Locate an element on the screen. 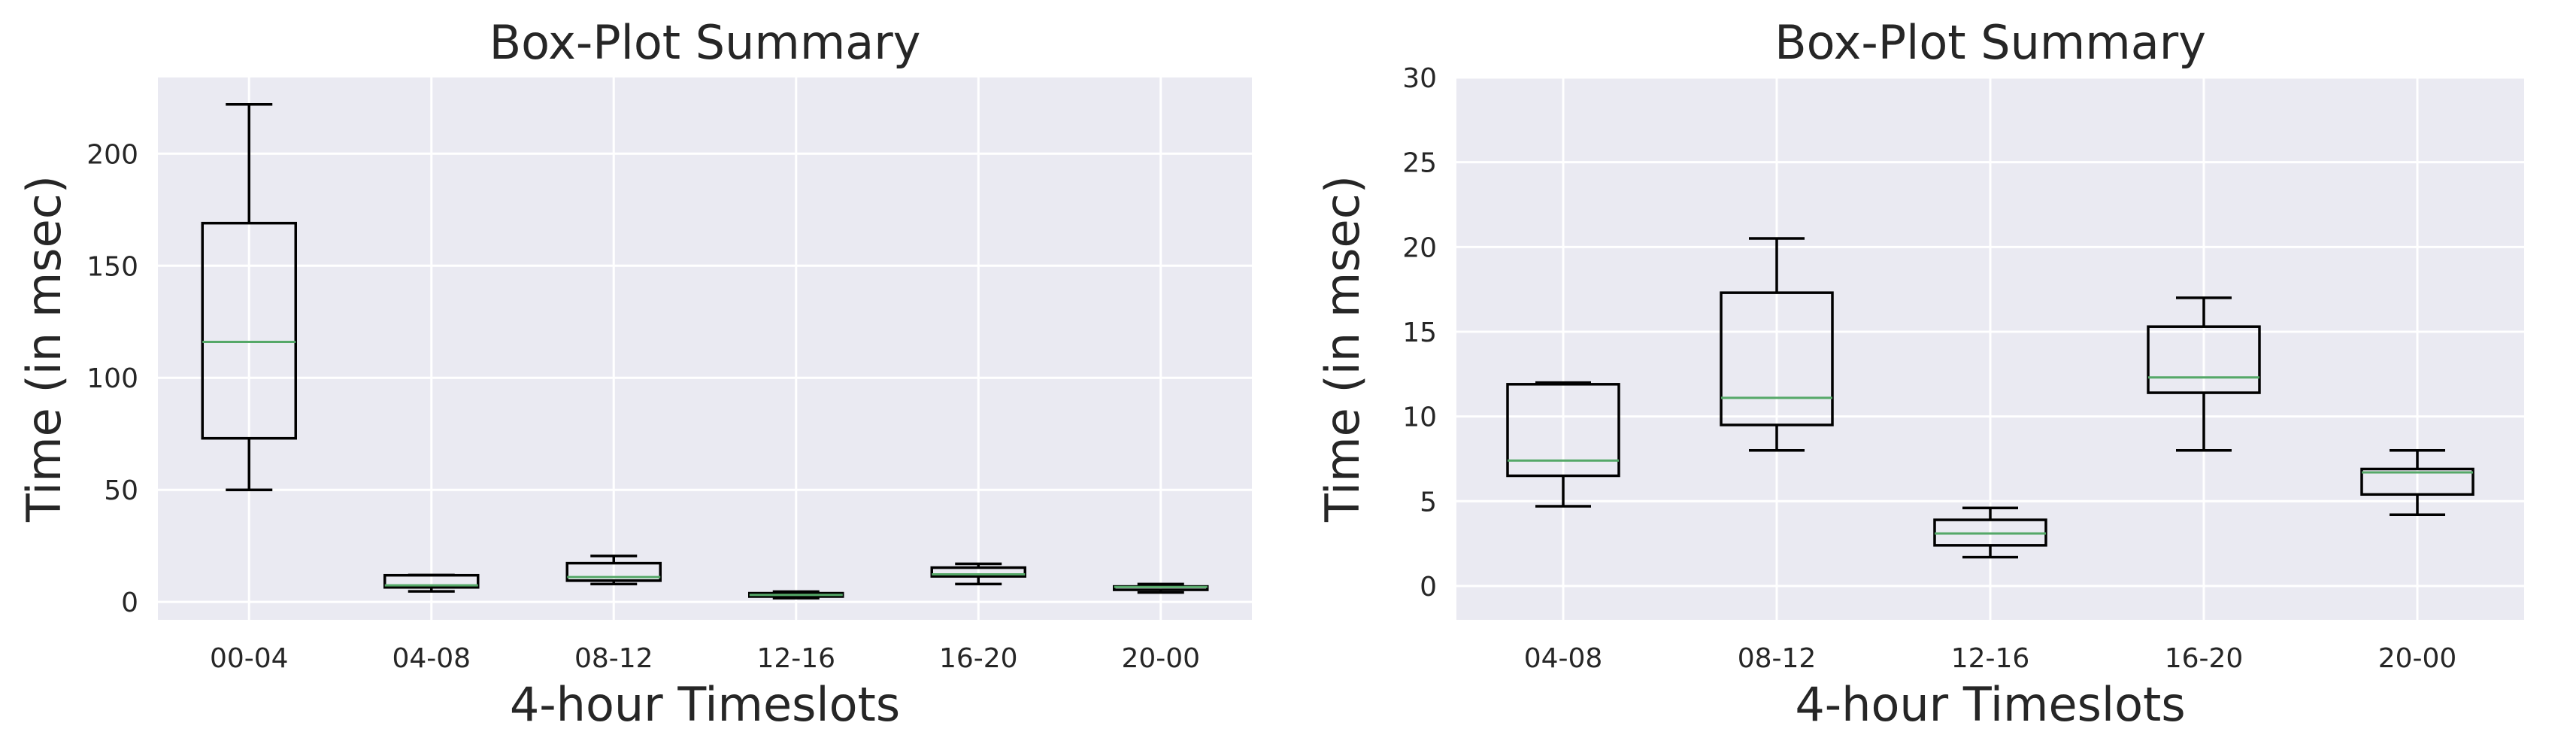 This screenshot has height=753, width=2576. x-axis-label-right: 4-hour Timeslots is located at coordinates (1990, 704).